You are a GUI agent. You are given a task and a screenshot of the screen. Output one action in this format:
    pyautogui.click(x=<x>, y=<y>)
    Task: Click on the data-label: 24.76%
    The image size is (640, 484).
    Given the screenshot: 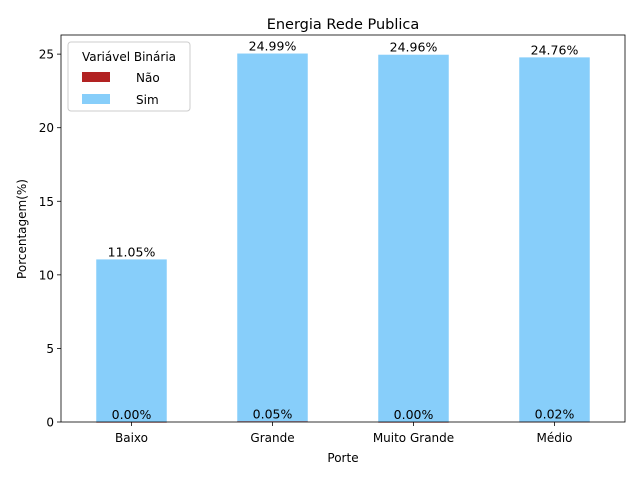 What is the action you would take?
    pyautogui.click(x=555, y=49)
    